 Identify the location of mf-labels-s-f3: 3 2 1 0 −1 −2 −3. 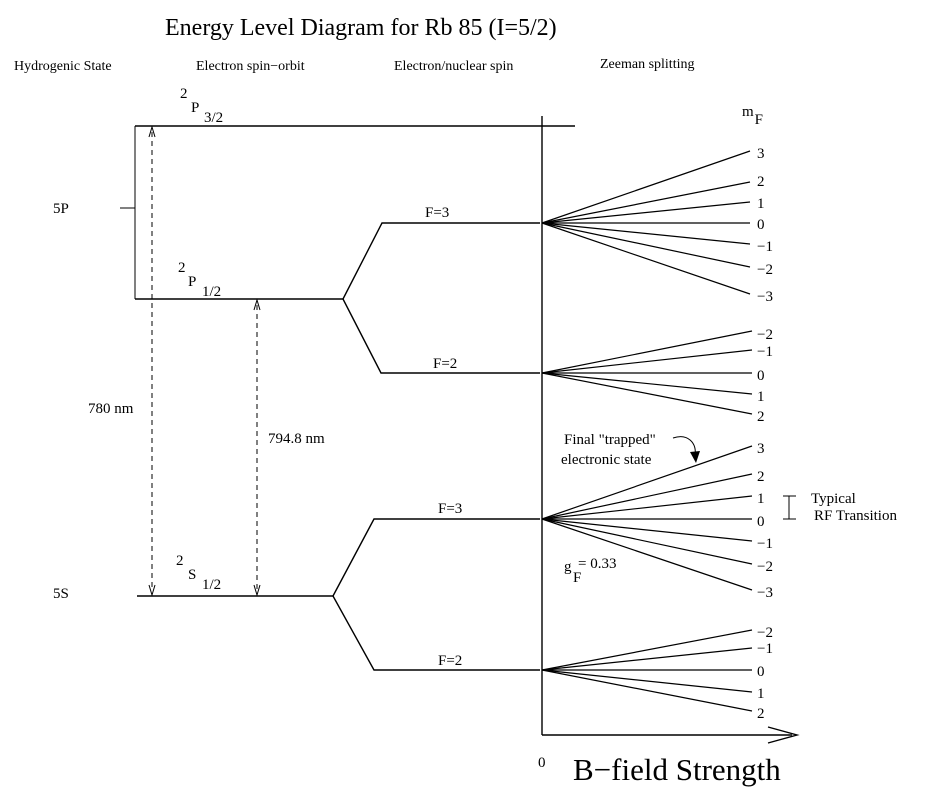
(765, 521).